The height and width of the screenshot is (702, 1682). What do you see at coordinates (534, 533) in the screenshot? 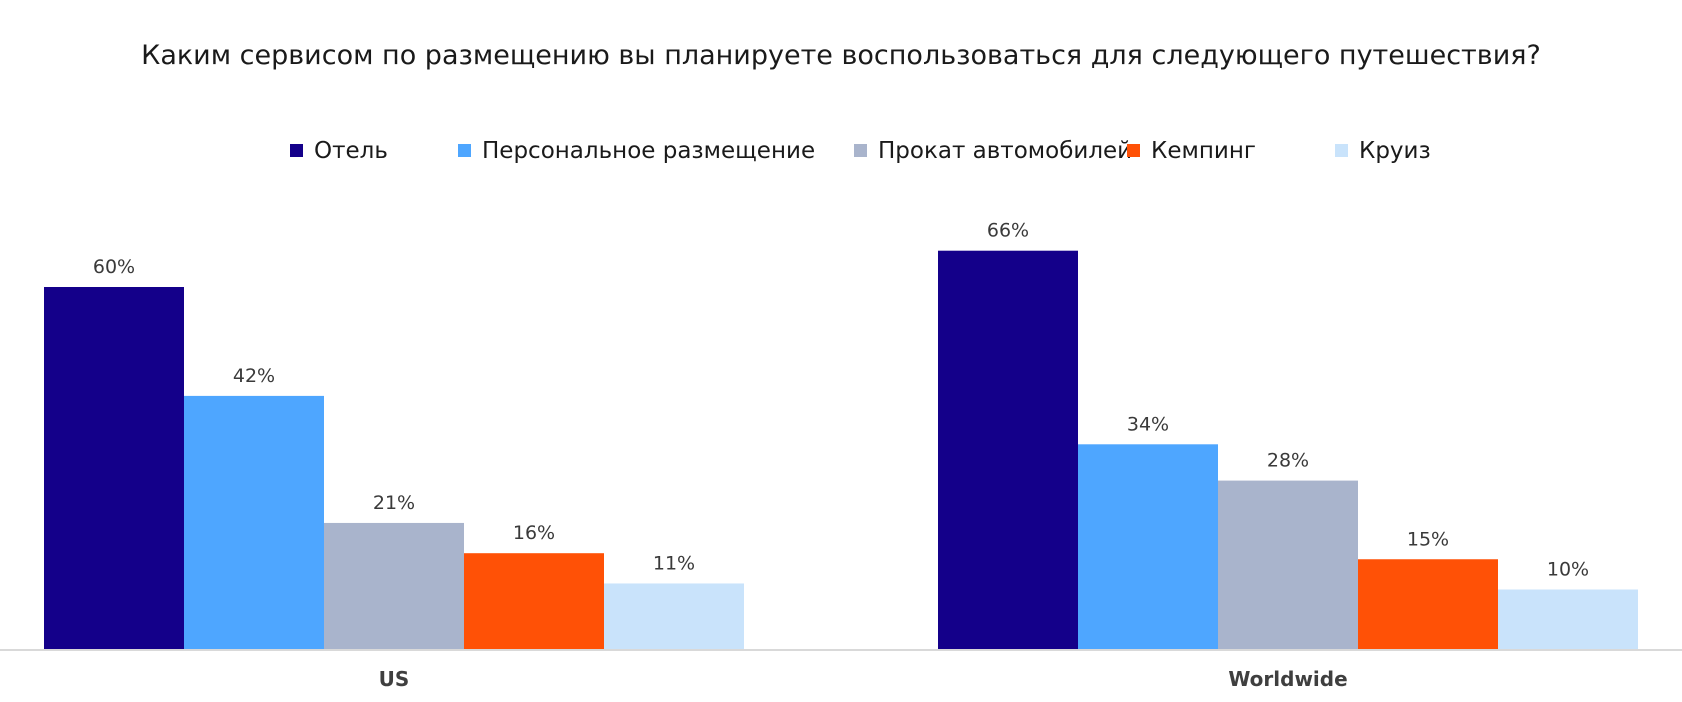
I see `data-label-us-series-4: 16%` at bounding box center [534, 533].